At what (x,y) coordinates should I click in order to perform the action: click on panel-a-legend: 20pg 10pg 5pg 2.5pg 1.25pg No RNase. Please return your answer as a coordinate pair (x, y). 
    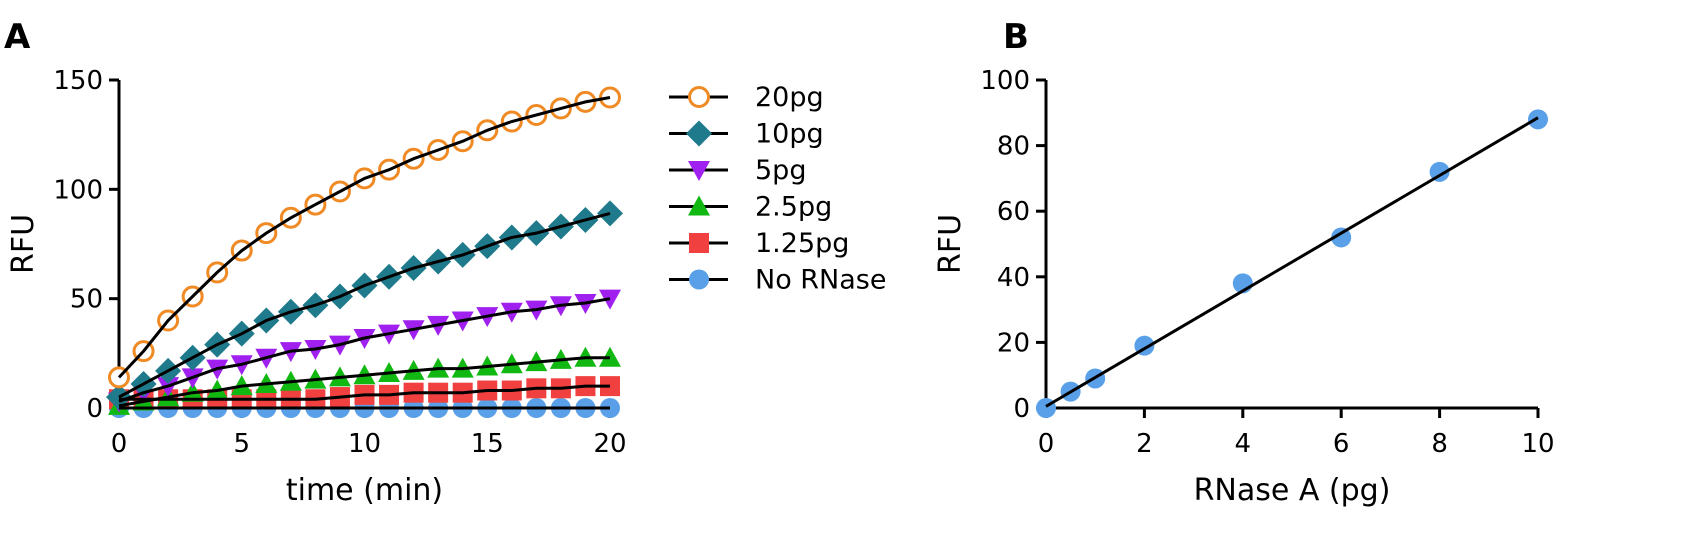
    Looking at the image, I should click on (777, 189).